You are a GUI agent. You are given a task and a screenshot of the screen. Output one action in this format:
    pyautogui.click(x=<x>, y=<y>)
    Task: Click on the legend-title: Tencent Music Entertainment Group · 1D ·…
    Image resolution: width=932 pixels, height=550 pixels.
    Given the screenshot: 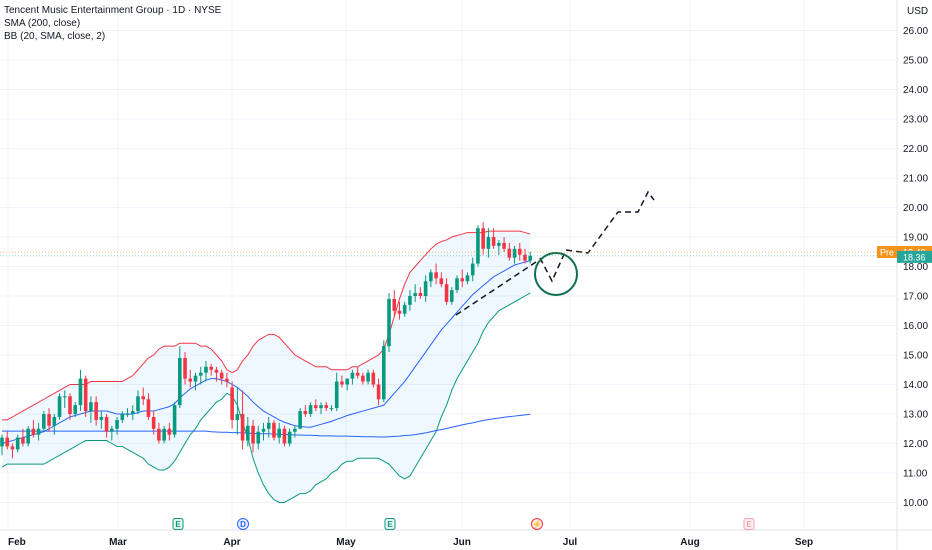 What is the action you would take?
    pyautogui.click(x=113, y=10)
    